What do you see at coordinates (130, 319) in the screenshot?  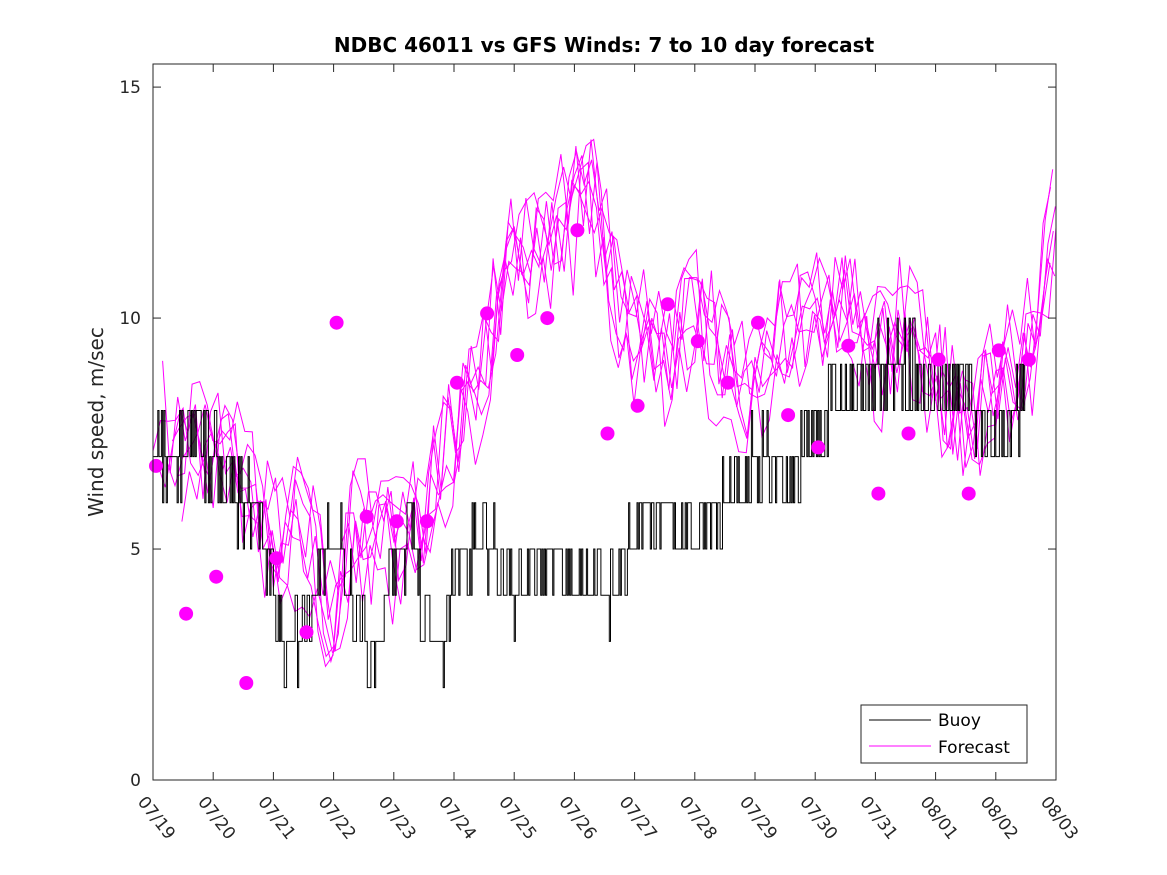 I see `y-tick-label: 10` at bounding box center [130, 319].